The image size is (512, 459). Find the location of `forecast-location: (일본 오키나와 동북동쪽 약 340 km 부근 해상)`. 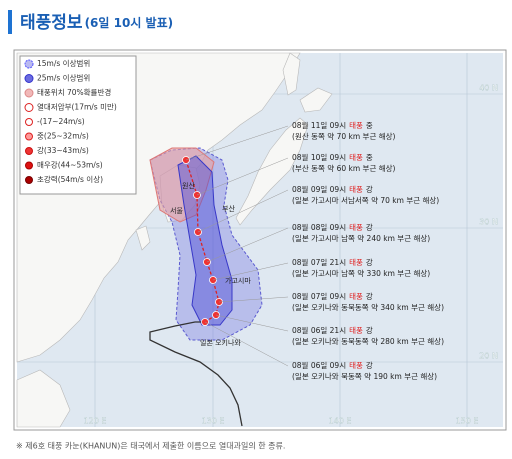

forecast-location: (일본 오키나와 동북동쪽 약 340 km 부근 해상) is located at coordinates (368, 307).